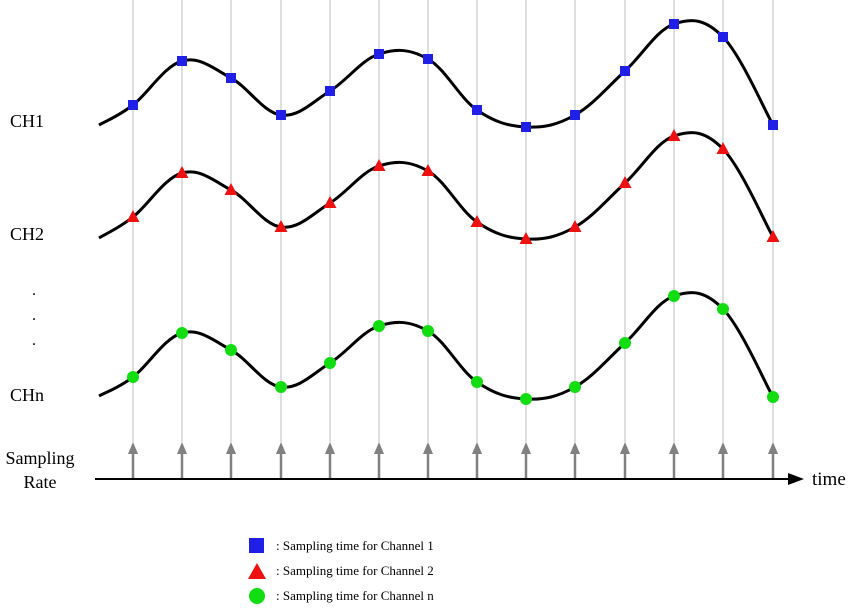 The width and height of the screenshot is (851, 609). What do you see at coordinates (256, 545) in the screenshot?
I see `blue-square-icon` at bounding box center [256, 545].